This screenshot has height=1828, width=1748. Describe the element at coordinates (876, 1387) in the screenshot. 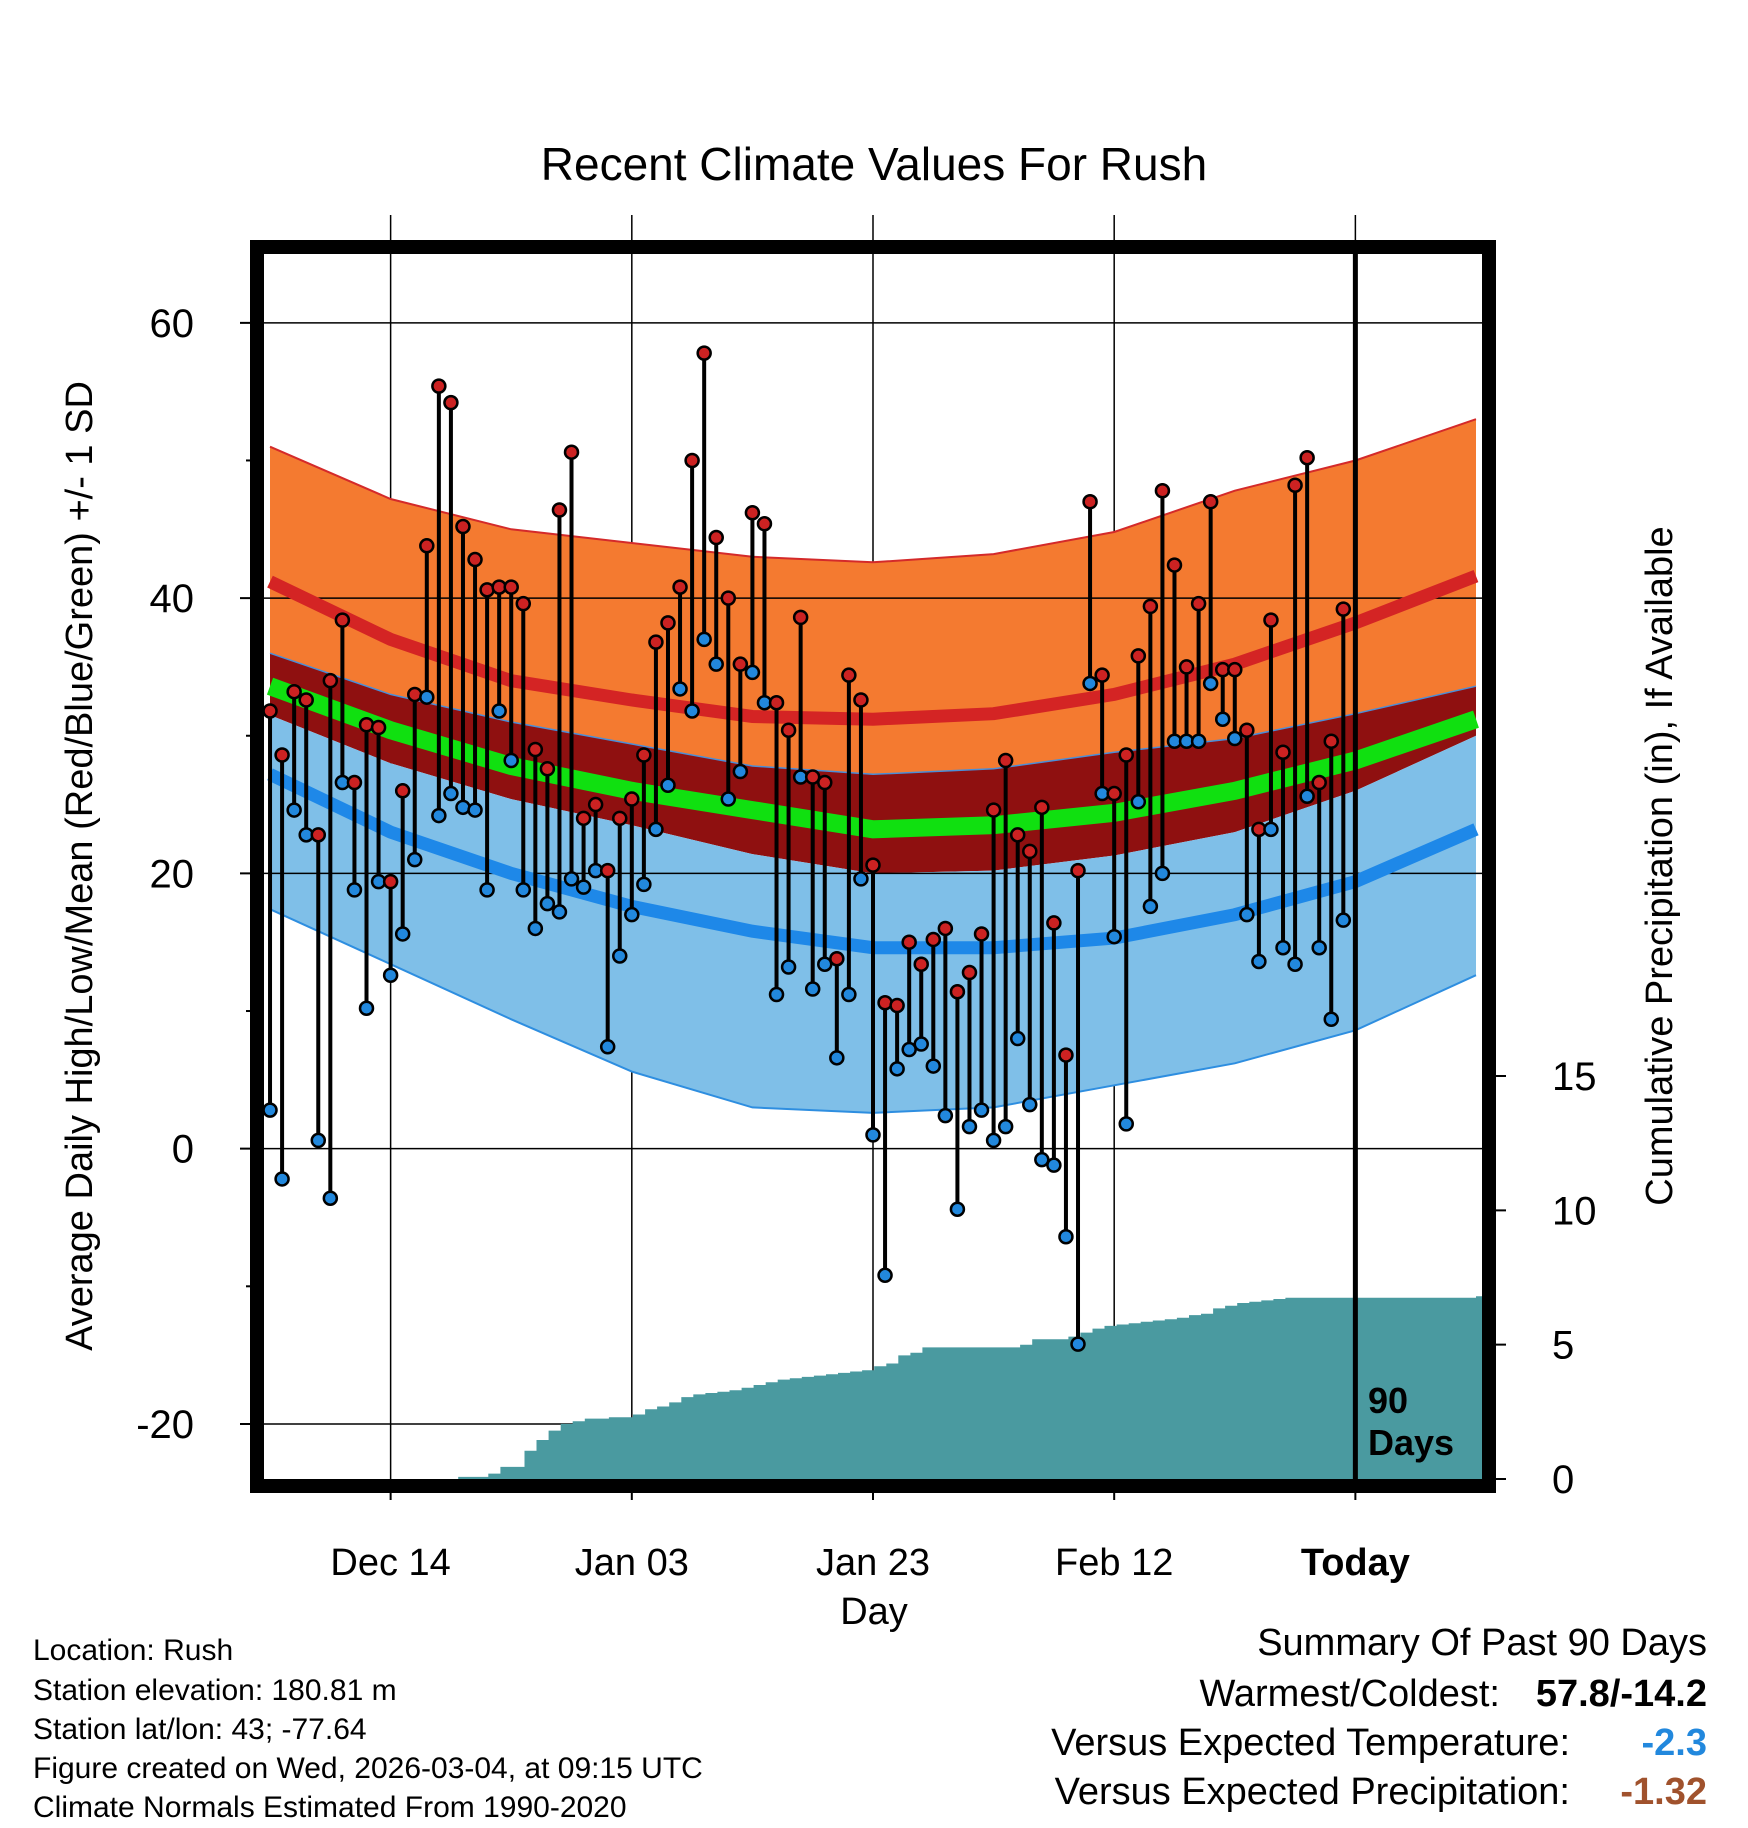

I see `precip-cumulative-area` at that location.